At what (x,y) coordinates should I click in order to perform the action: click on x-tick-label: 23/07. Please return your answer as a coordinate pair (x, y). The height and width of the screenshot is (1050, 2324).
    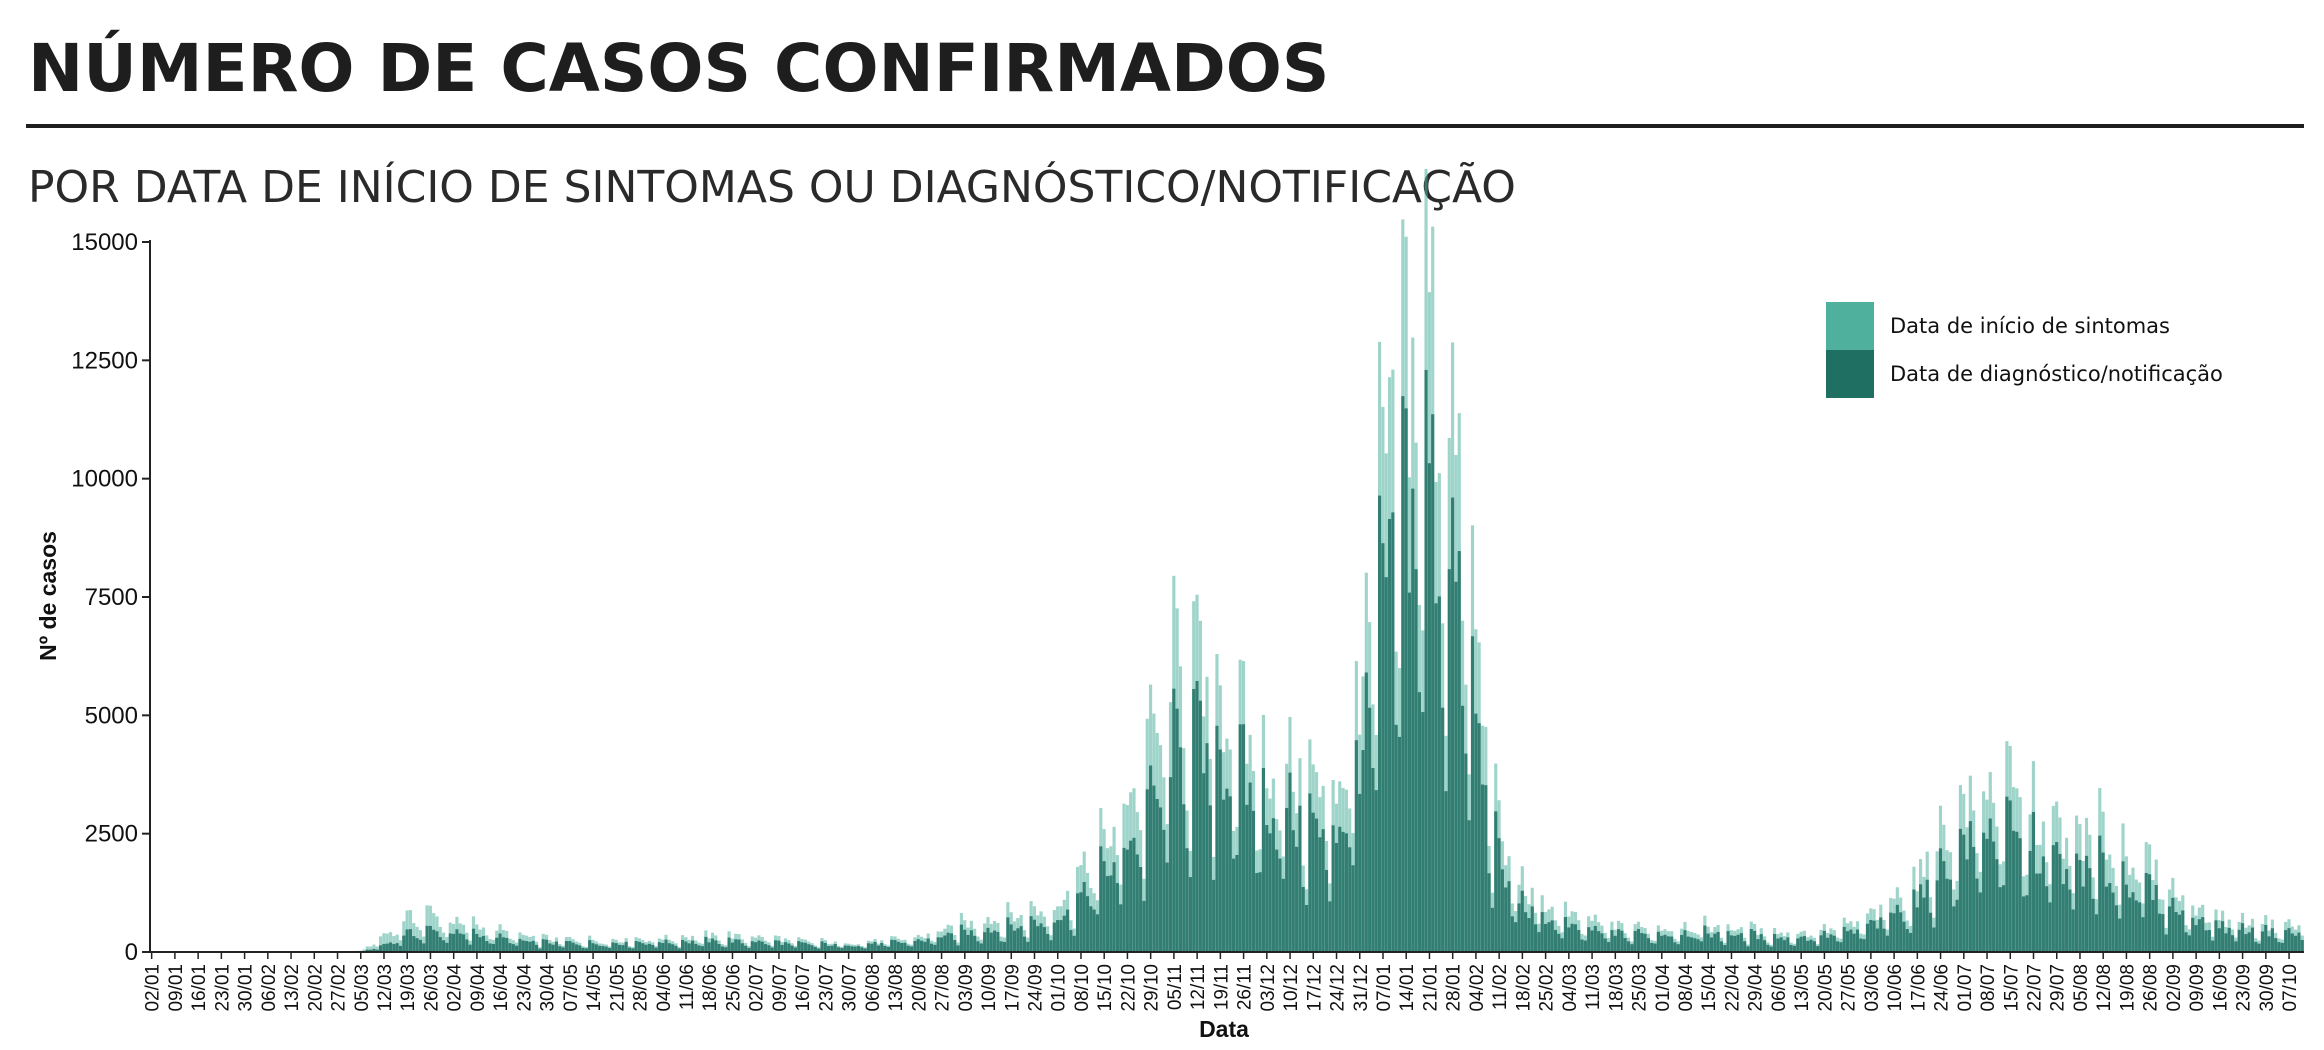
    Looking at the image, I should click on (826, 988).